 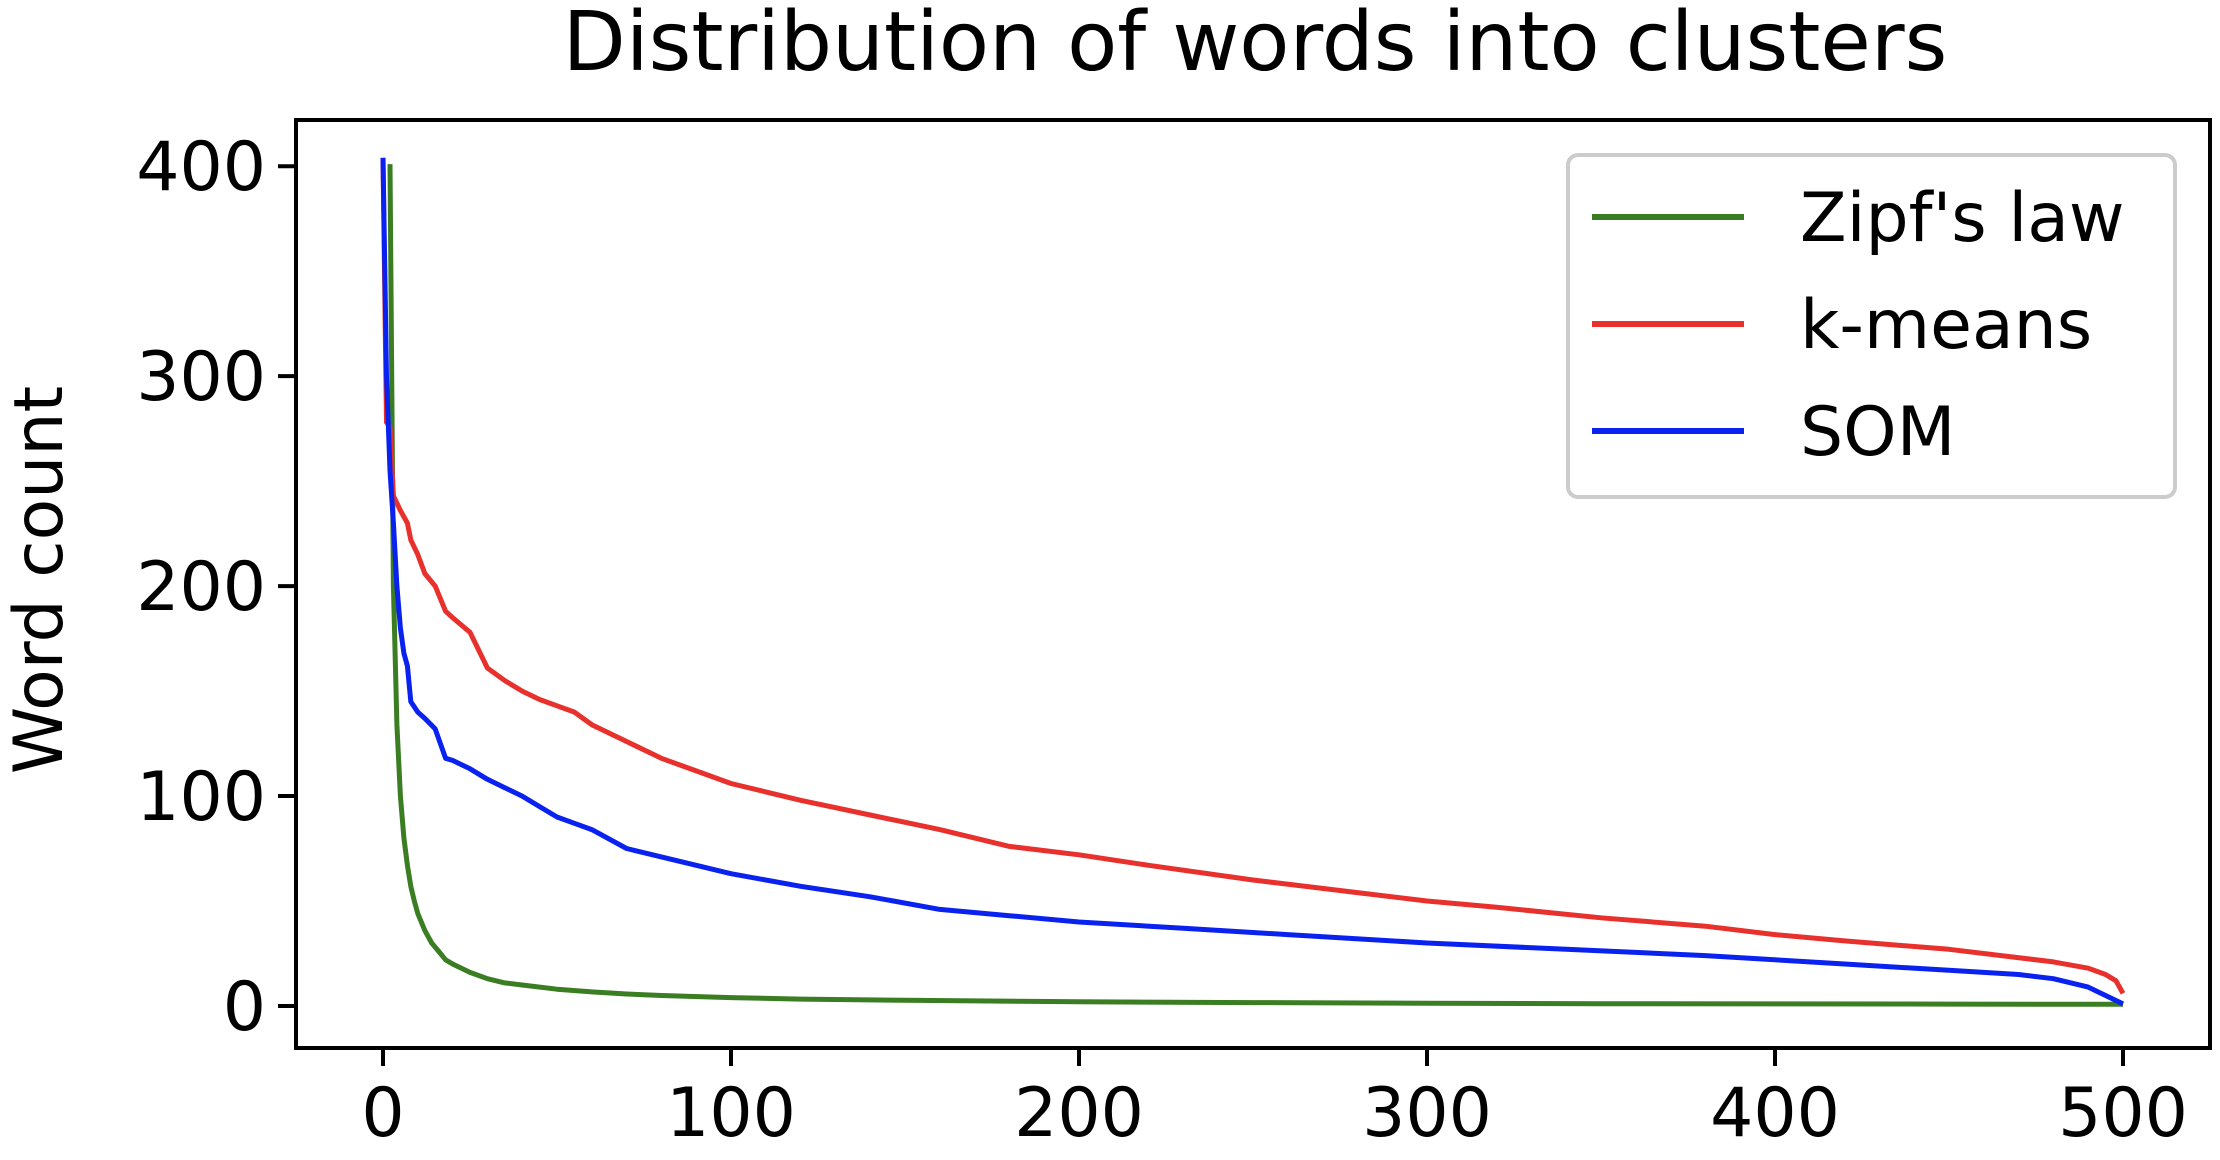 I want to click on y-tick-label: 0, so click(x=244, y=1007).